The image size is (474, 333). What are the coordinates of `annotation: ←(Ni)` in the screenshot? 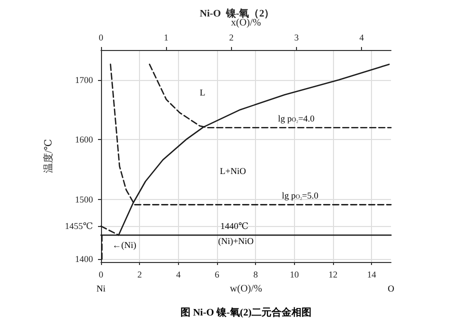 It's located at (124, 245).